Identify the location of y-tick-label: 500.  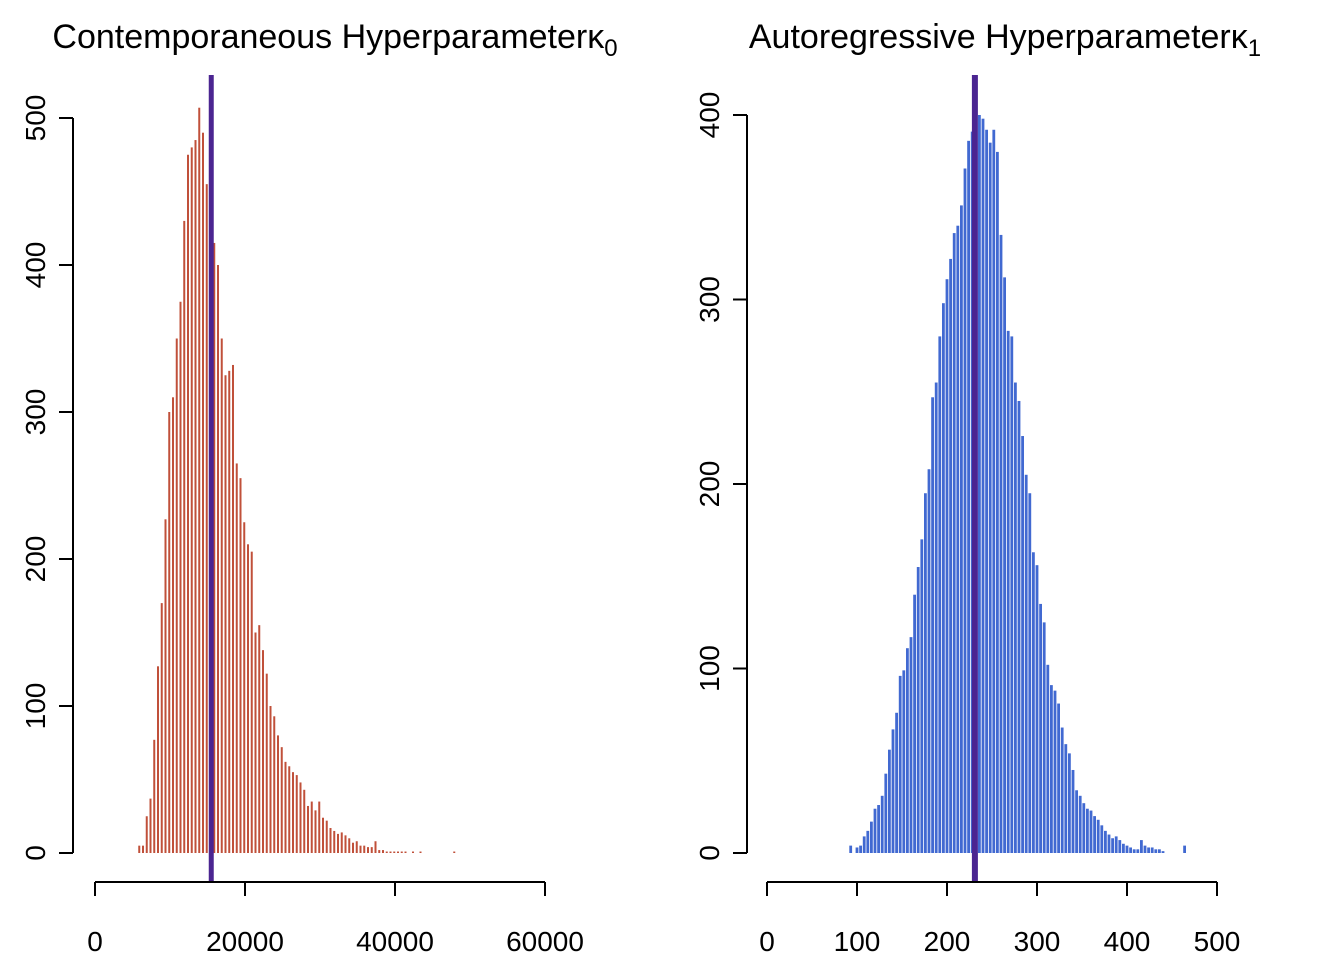
(35, 118).